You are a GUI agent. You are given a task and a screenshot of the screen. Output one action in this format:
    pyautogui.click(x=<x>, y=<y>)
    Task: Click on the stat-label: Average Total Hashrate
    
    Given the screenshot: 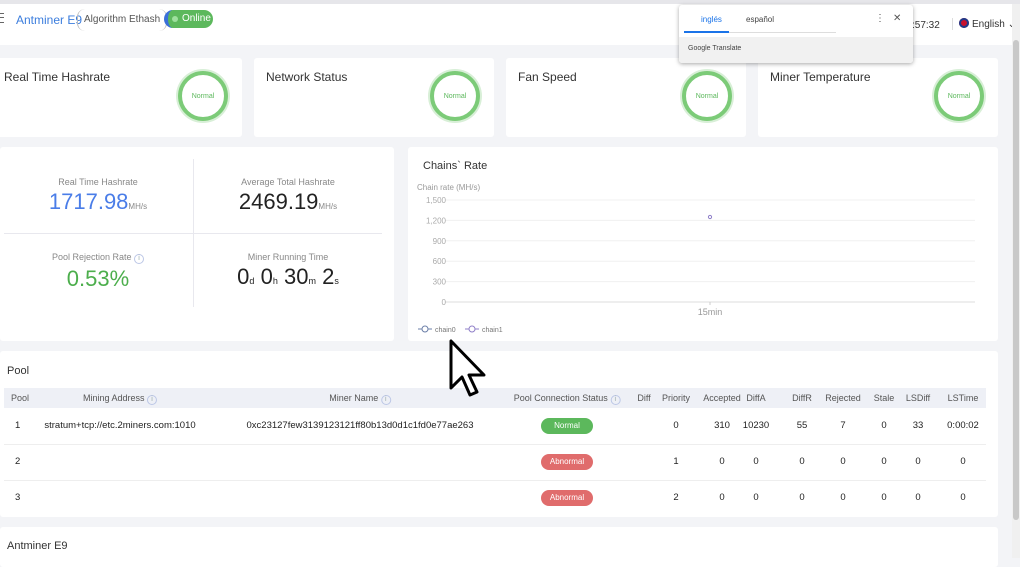 What is the action you would take?
    pyautogui.click(x=288, y=182)
    